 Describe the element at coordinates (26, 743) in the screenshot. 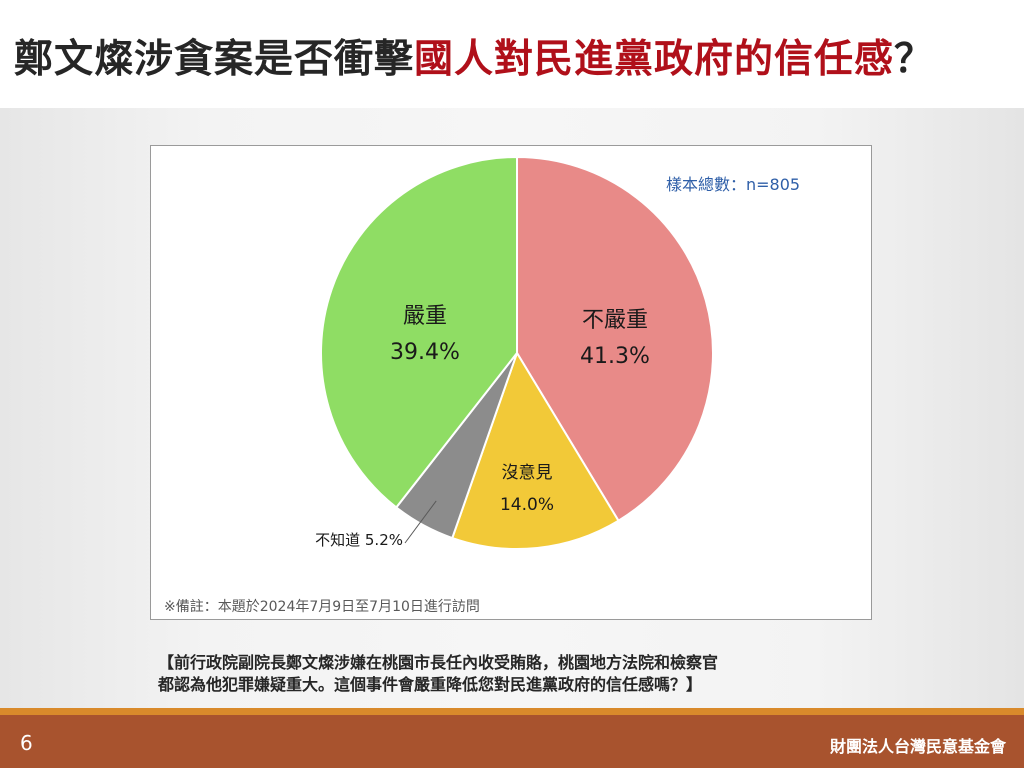

I see `page-number: 6` at that location.